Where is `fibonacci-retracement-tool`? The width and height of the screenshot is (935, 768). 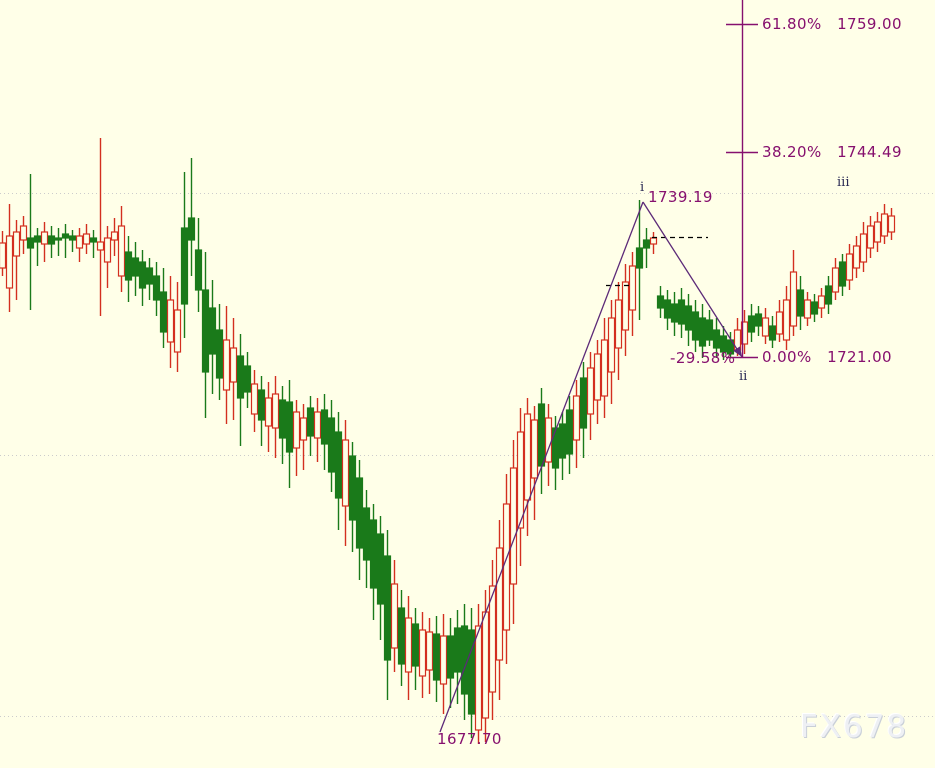
fibonacci-retracement-tool is located at coordinates (742, 179).